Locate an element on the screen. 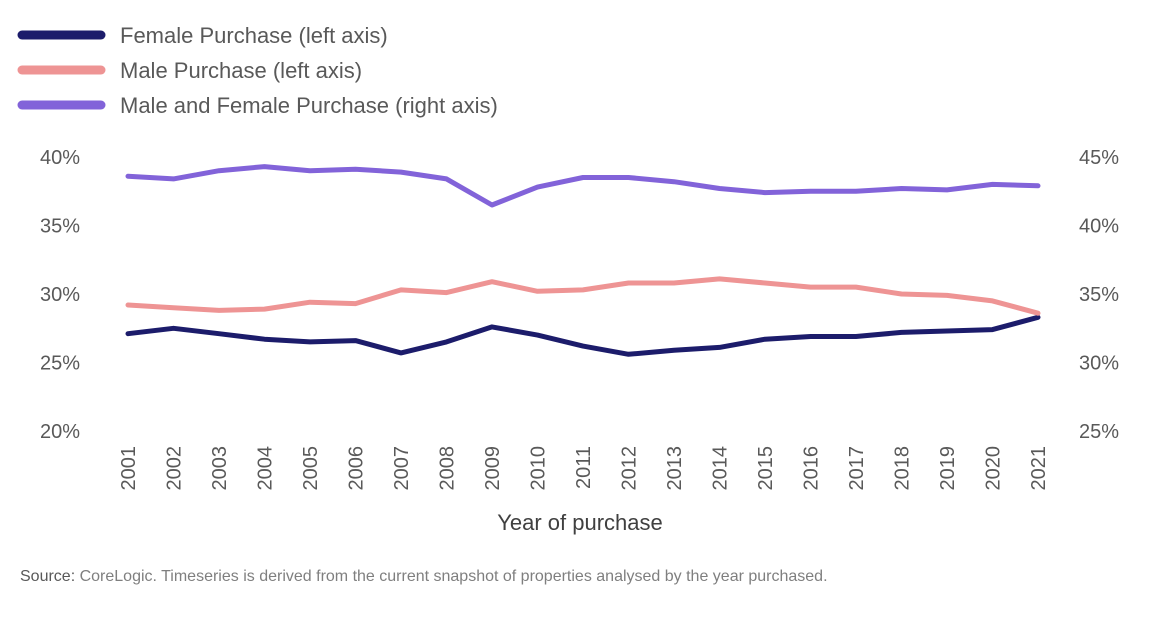  x-tick-label: 2004 is located at coordinates (266, 468).